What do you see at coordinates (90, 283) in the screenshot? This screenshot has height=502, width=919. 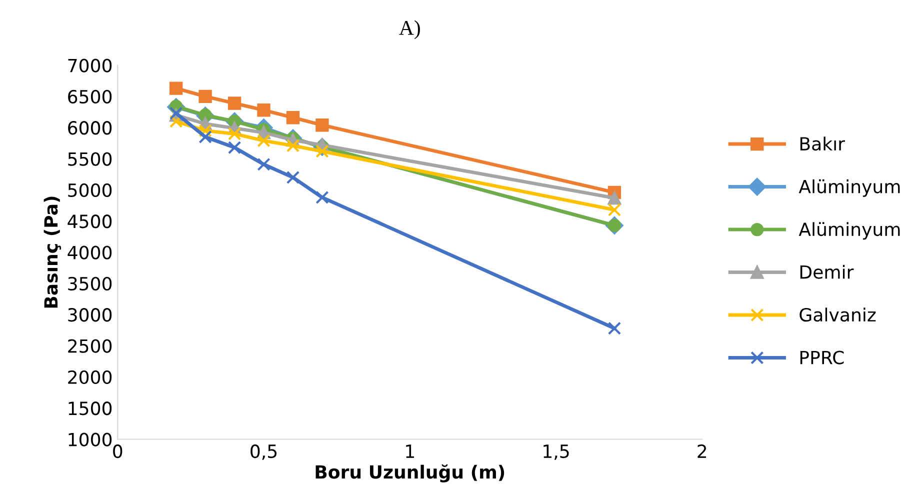 I see `y-tick-label: 3500` at bounding box center [90, 283].